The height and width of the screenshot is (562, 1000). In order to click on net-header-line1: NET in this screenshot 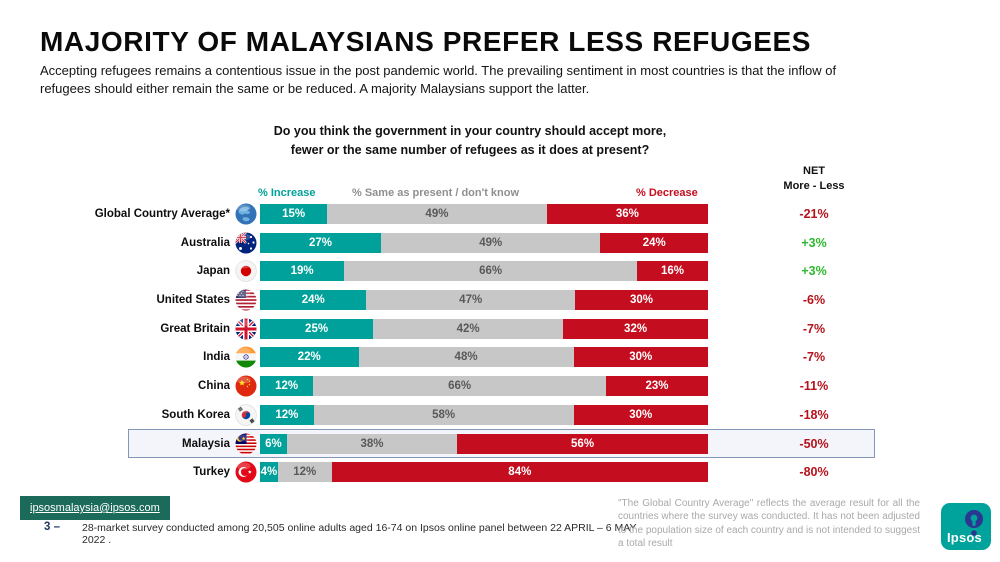, I will do `click(814, 171)`.